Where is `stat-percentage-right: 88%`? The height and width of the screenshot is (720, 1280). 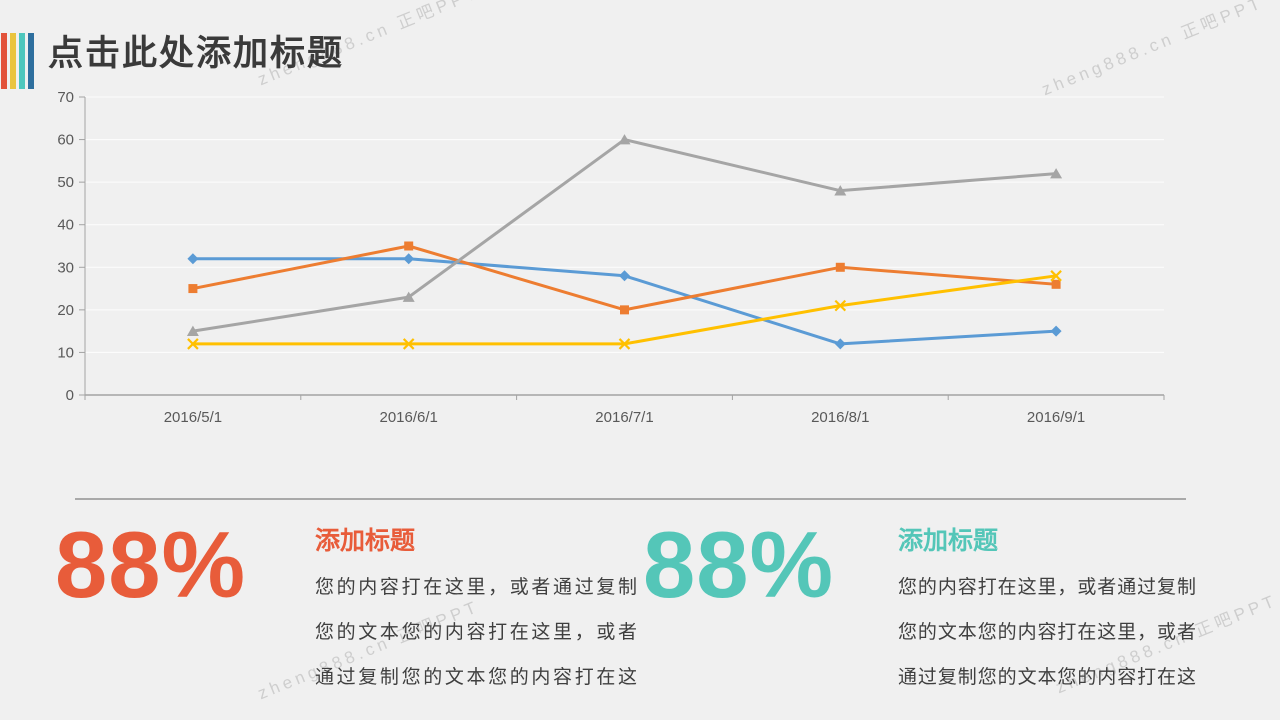
stat-percentage-right: 88% is located at coordinates (739, 564).